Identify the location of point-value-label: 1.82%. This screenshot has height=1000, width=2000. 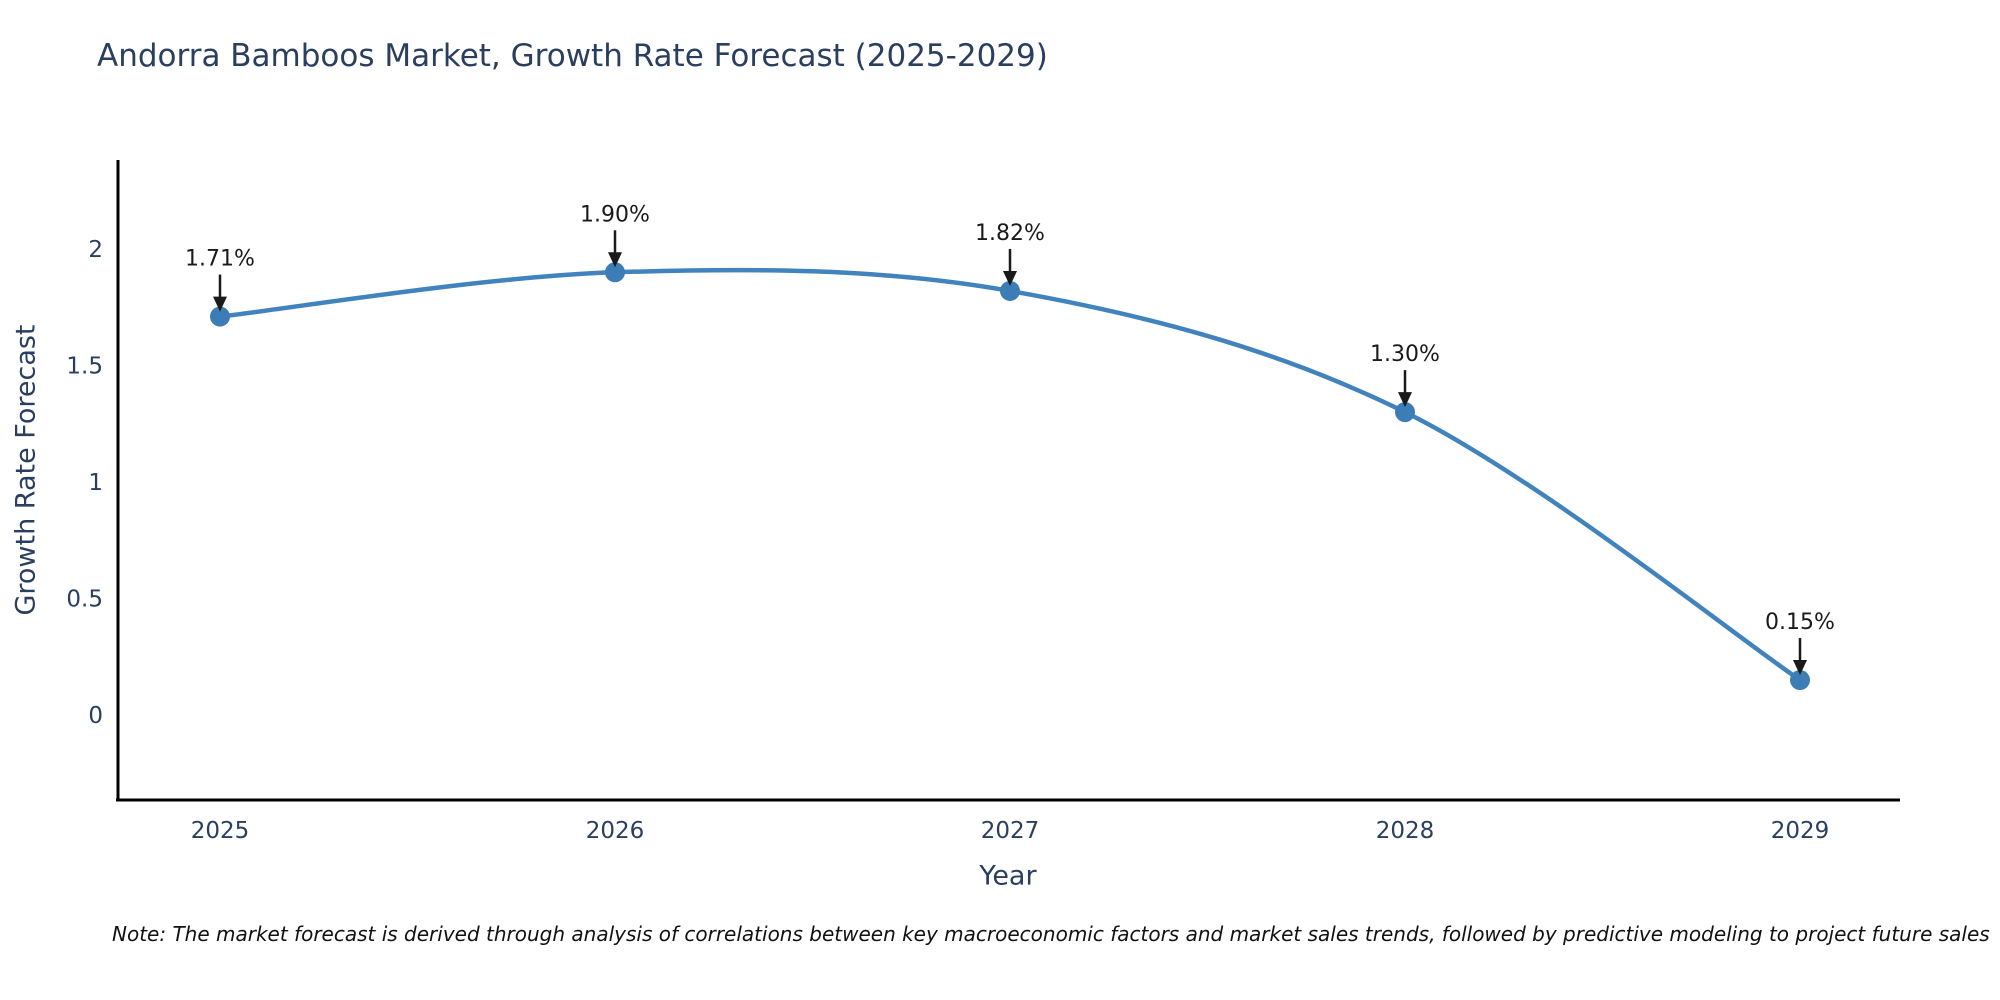
(1010, 233).